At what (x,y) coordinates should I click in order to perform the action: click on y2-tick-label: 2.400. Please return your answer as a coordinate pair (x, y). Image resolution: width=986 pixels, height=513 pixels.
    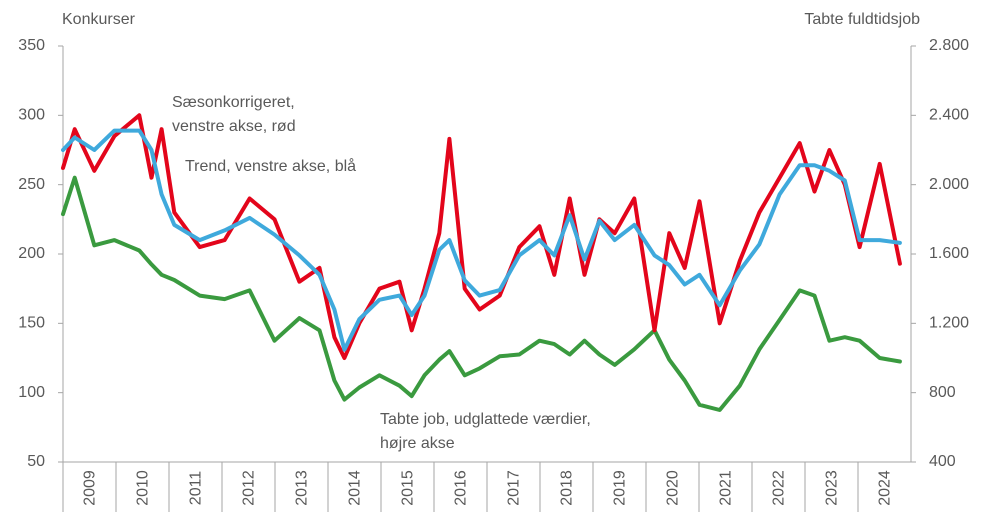
    Looking at the image, I should click on (949, 115).